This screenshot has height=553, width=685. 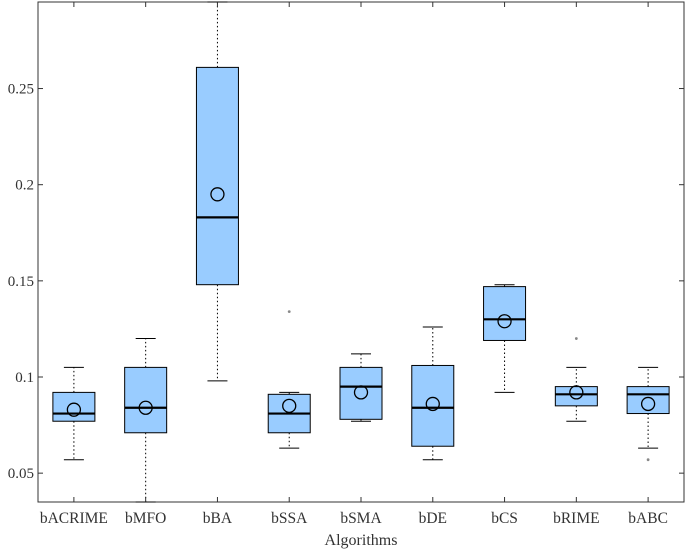 What do you see at coordinates (361, 518) in the screenshot?
I see `x-tick-label: bSMA` at bounding box center [361, 518].